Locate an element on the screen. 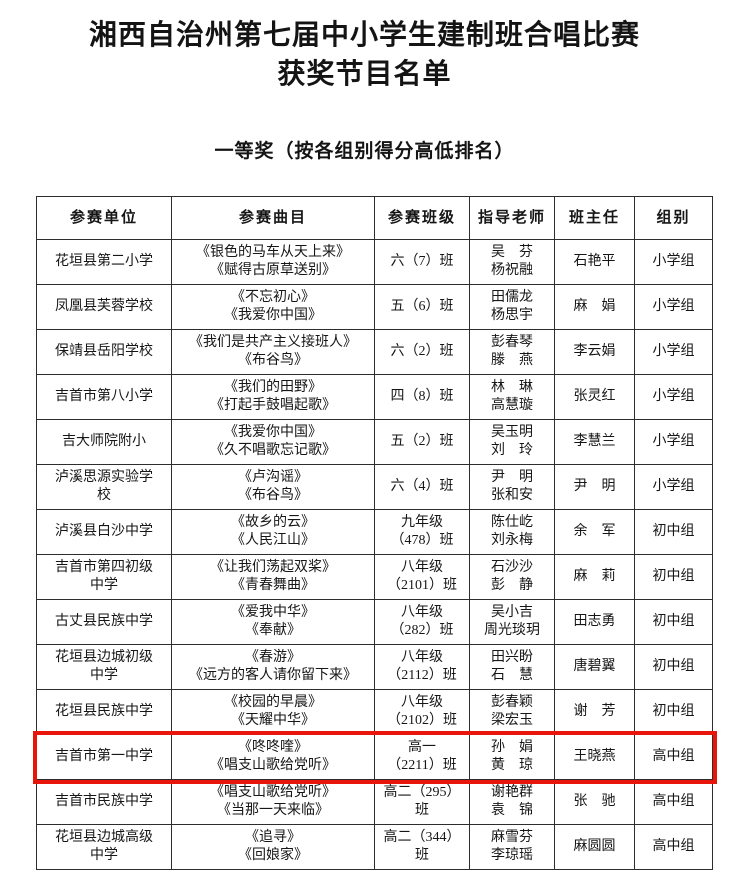 The image size is (729, 870). songs-cell-text: 《我们是共产主义接班人》 《布谷鸟》 is located at coordinates (273, 352).